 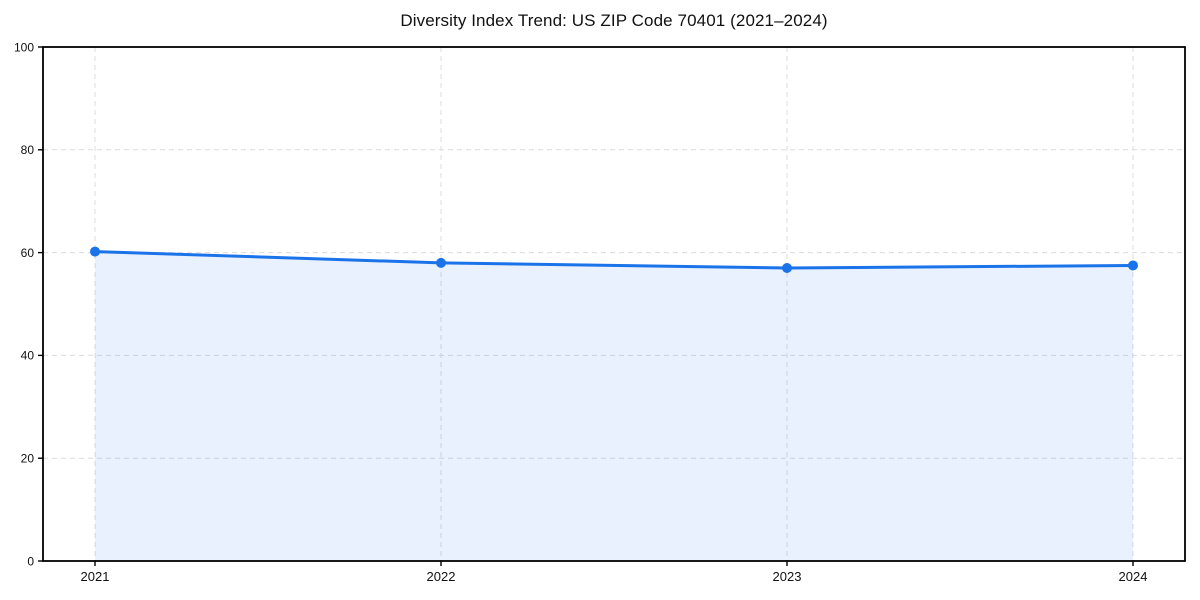 What do you see at coordinates (787, 576) in the screenshot?
I see `x-tick-label: 2023` at bounding box center [787, 576].